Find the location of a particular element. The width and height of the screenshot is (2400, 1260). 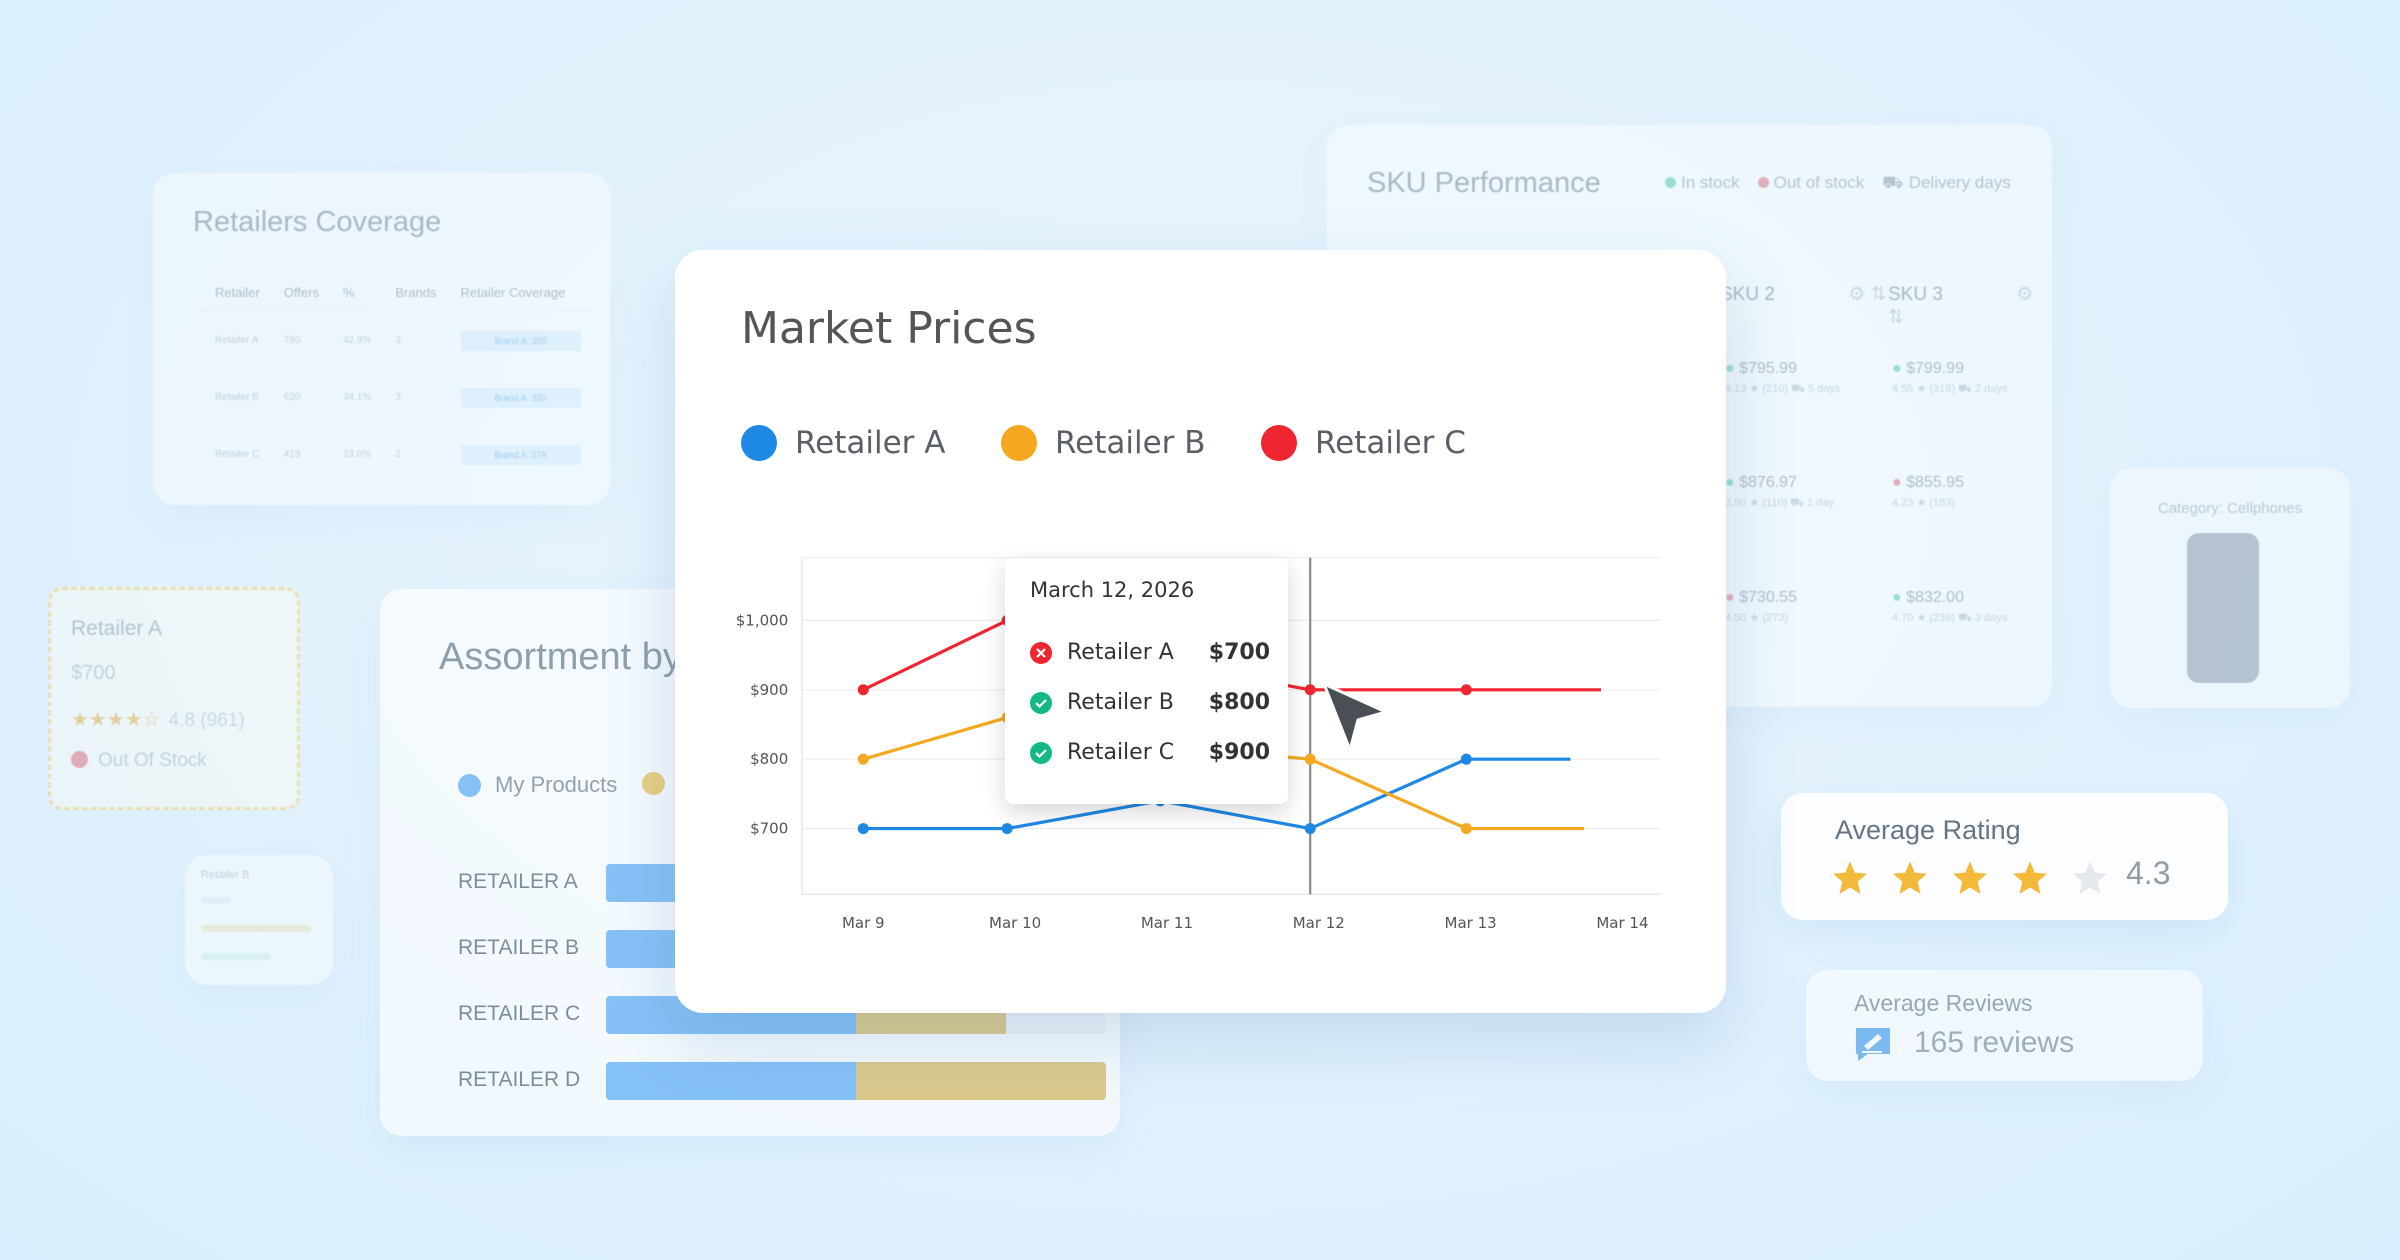

cell-coverage: Brand A: 350 is located at coordinates (521, 341).